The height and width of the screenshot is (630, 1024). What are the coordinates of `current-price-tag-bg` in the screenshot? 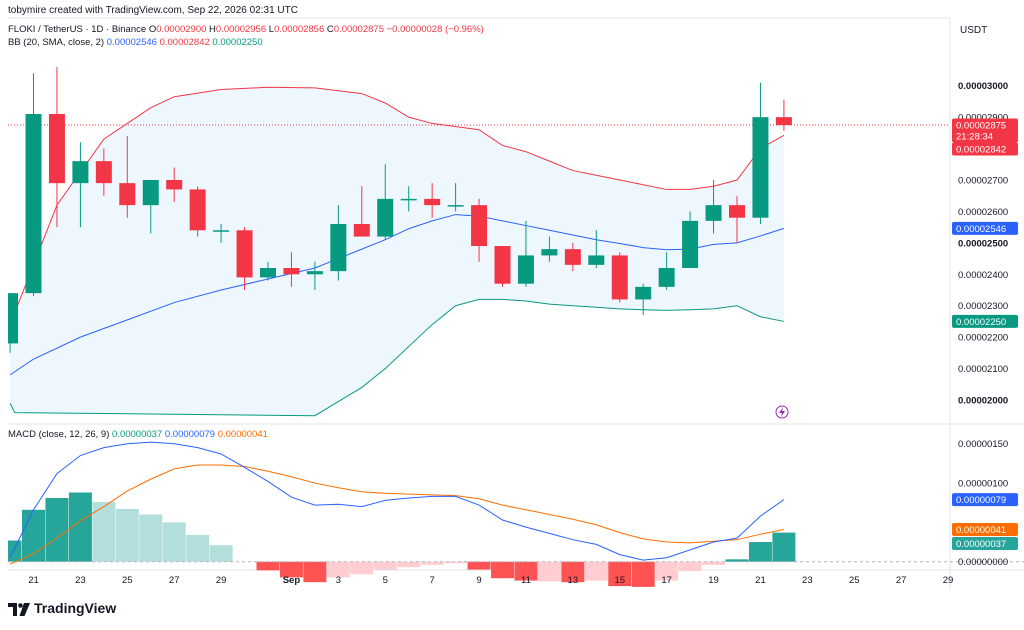 It's located at (985, 130).